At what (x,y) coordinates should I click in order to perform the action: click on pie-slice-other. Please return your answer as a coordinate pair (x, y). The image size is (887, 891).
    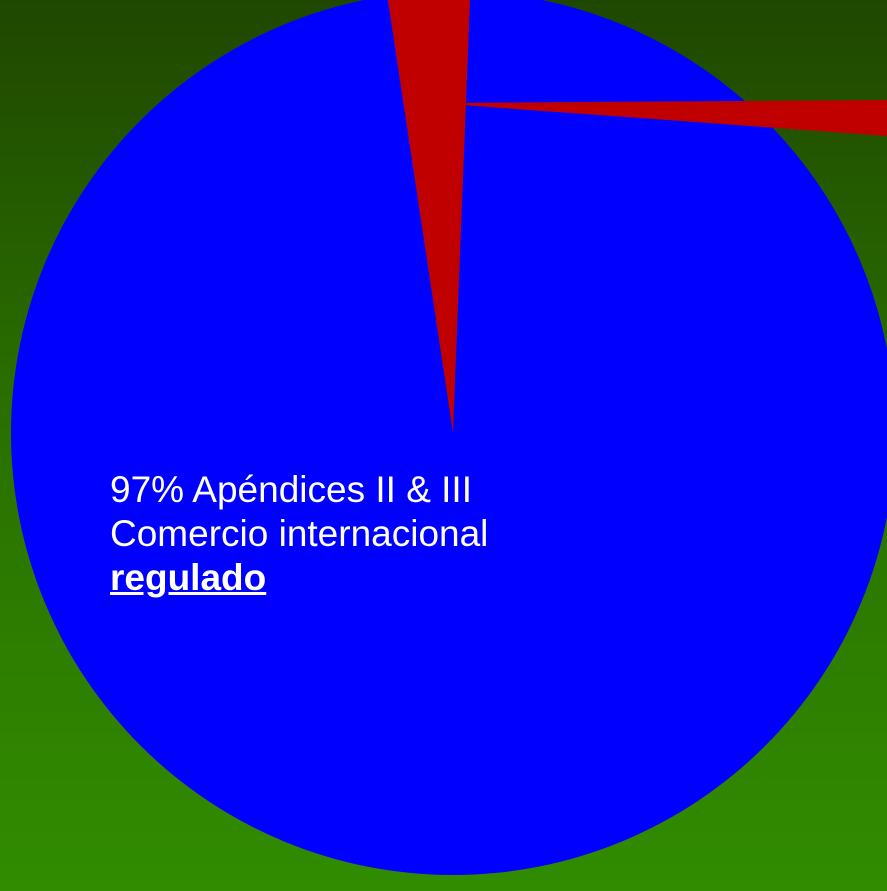
    Looking at the image, I should click on (429, 216).